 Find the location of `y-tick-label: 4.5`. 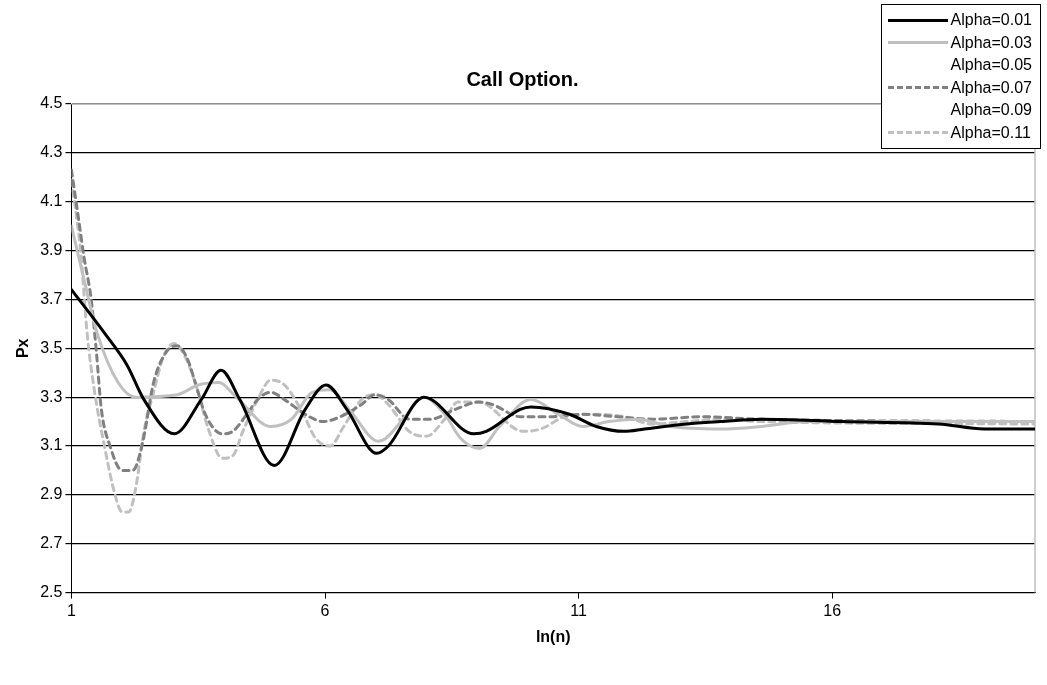

y-tick-label: 4.5 is located at coordinates (51, 103).